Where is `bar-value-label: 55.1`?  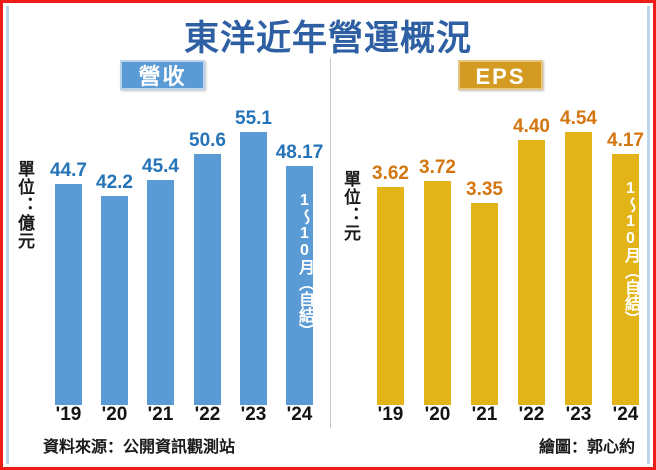 bar-value-label: 55.1 is located at coordinates (253, 118).